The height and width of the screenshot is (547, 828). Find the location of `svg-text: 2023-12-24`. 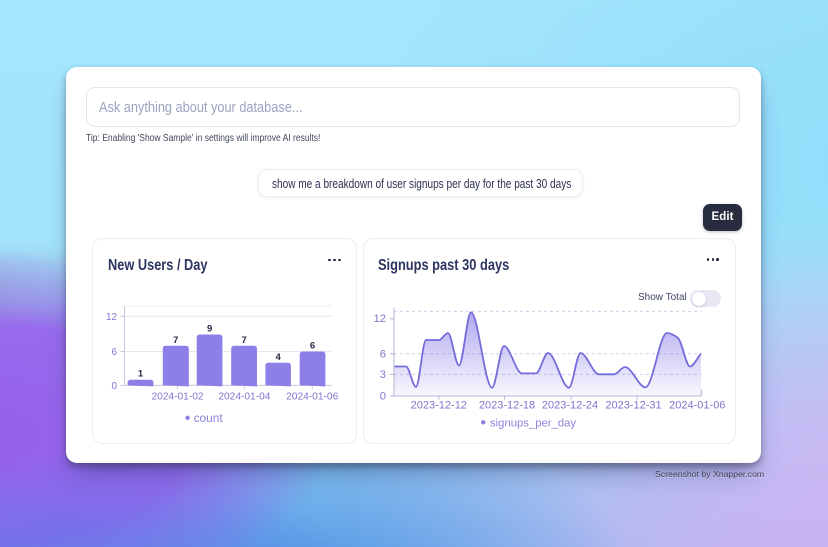

svg-text: 2023-12-24 is located at coordinates (570, 406).